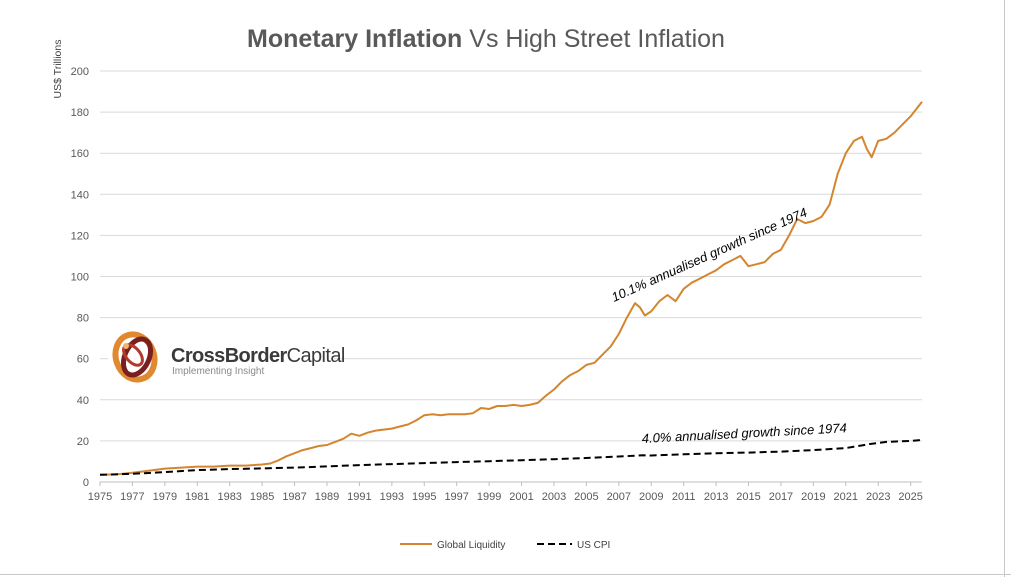 The image size is (1011, 582). Describe the element at coordinates (197, 497) in the screenshot. I see `x-tick-label: 1981` at that location.